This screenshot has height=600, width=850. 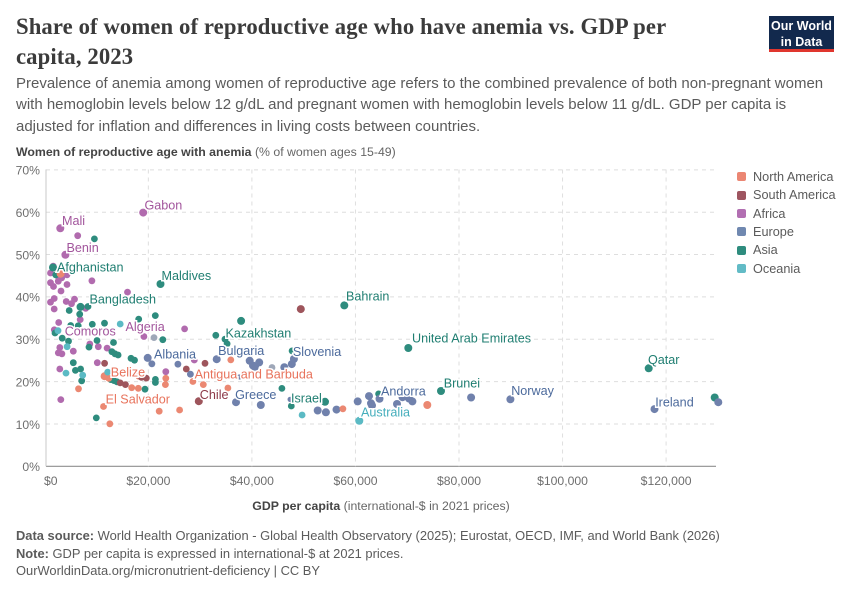 I want to click on svg-text: Qatar, so click(x=664, y=360).